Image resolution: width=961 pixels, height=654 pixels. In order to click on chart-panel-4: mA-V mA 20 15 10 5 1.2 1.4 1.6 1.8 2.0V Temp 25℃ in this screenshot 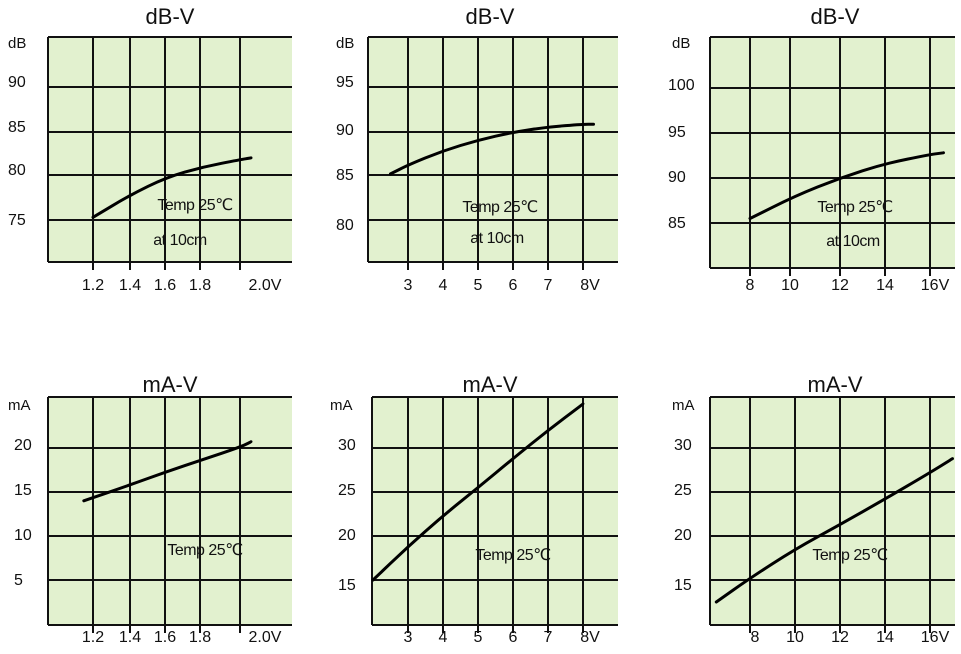, I will do `click(150, 509)`.